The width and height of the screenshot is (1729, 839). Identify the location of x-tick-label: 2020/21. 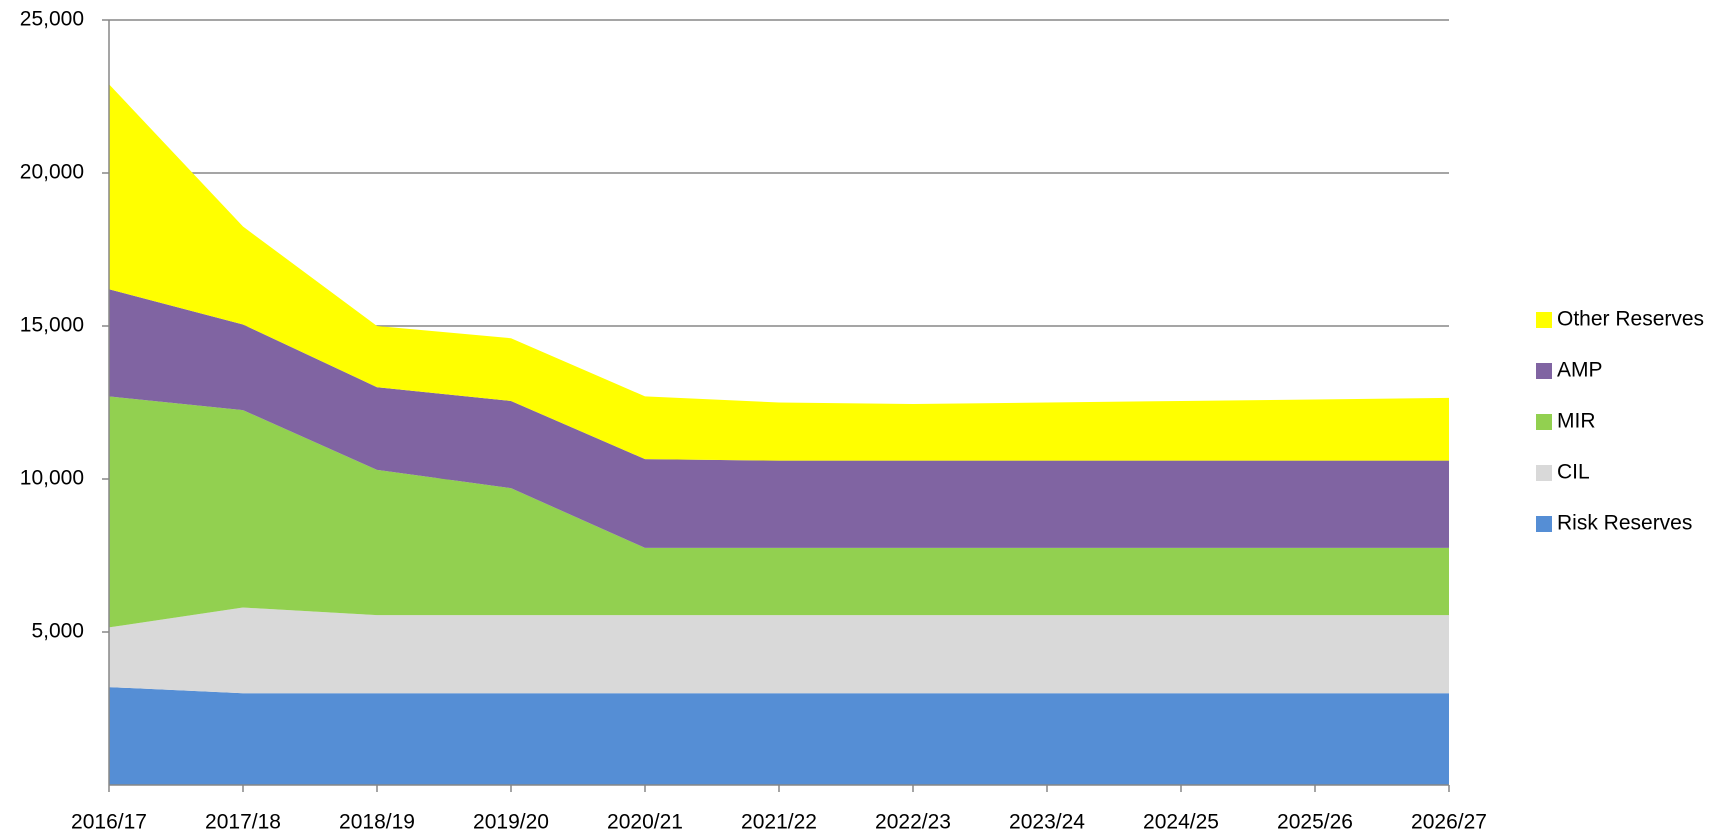
(645, 822).